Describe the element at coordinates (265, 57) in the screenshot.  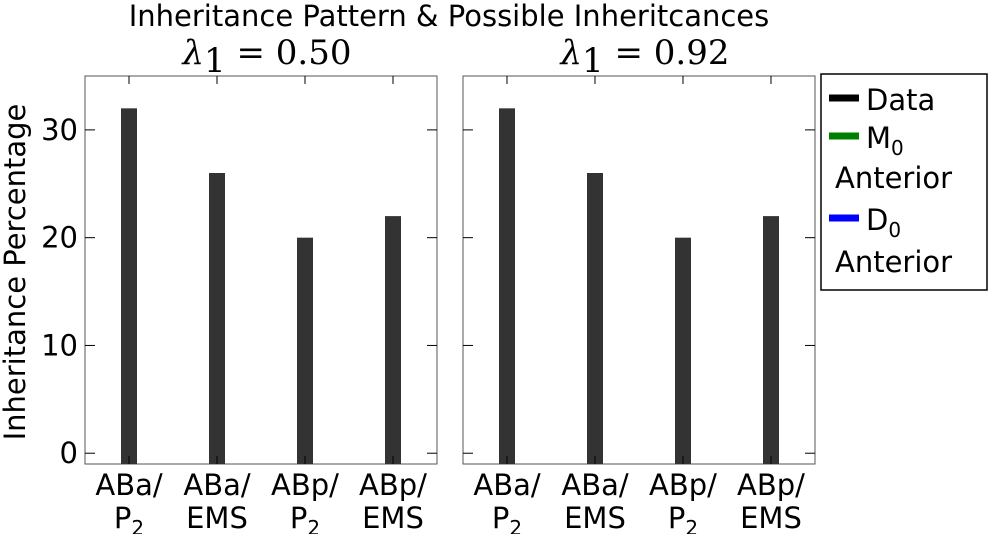
I see `panel-subtitle: λ1 = 0.50` at that location.